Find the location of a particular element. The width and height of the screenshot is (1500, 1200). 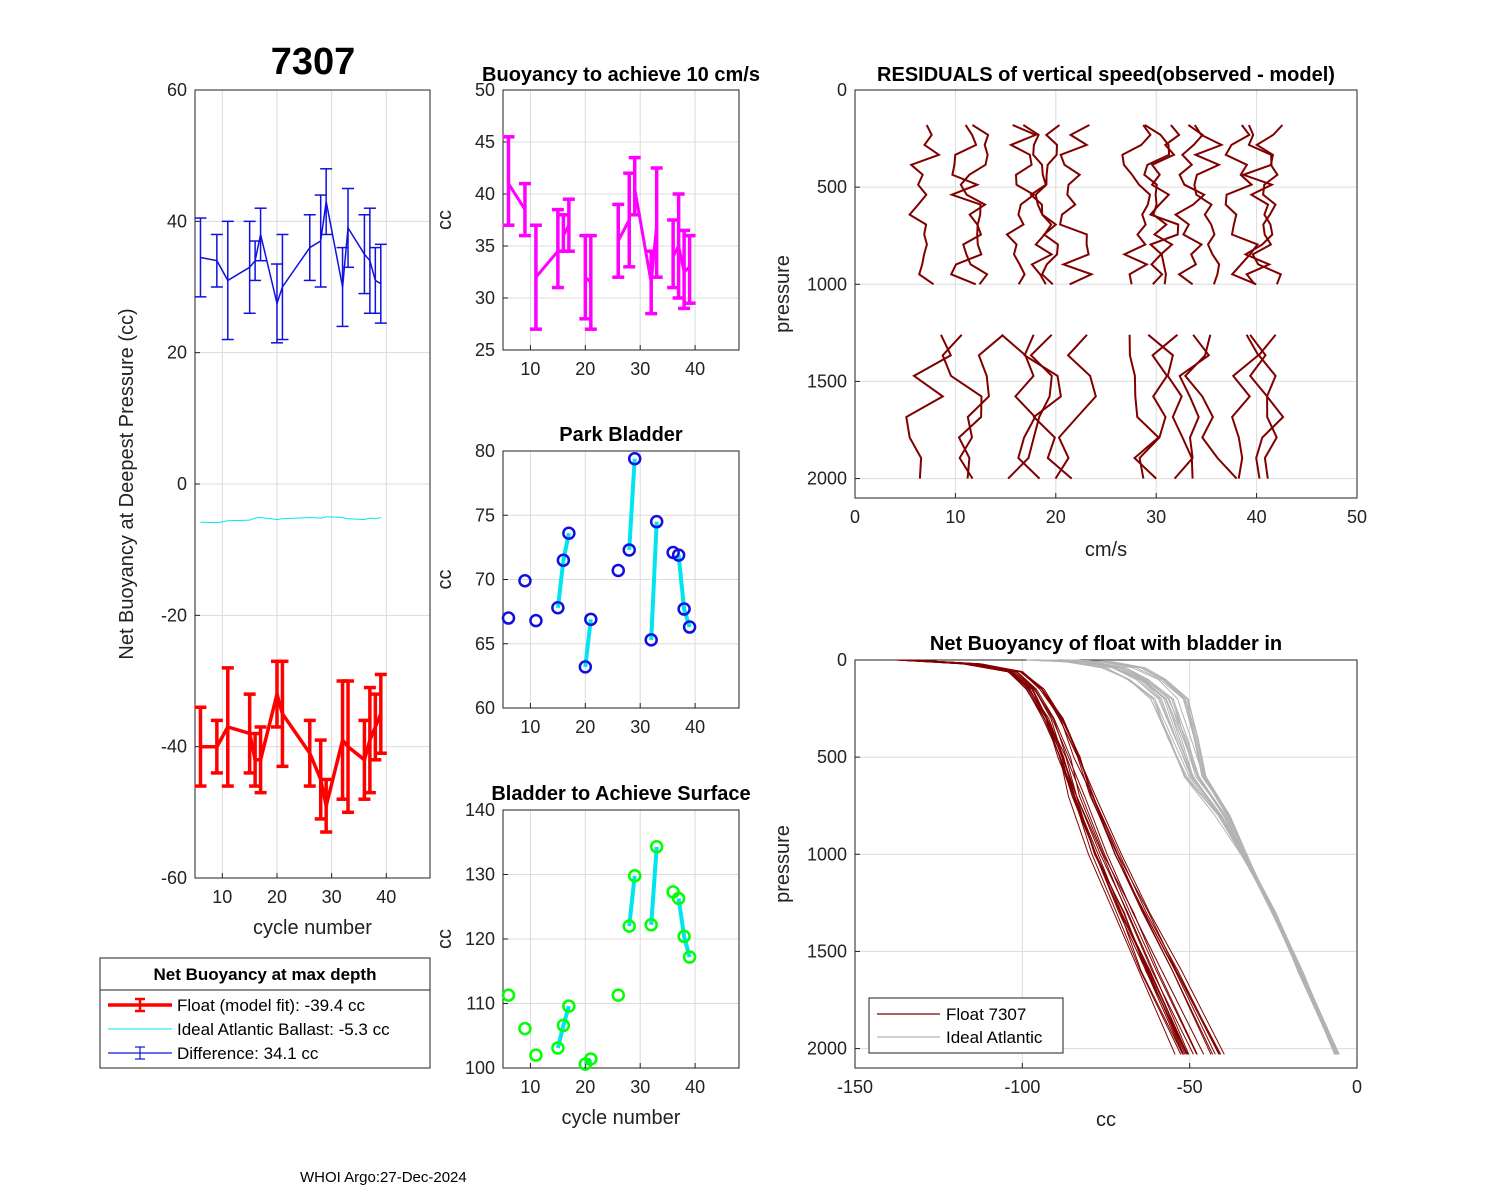

p1-ytick-label: 40 is located at coordinates (177, 221).